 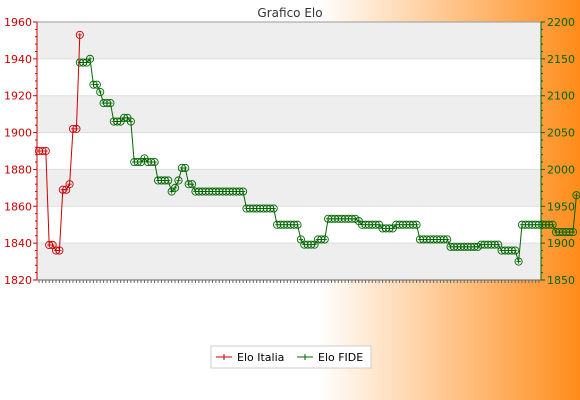 What do you see at coordinates (561, 206) in the screenshot?
I see `right-axis-tick-label: 1950` at bounding box center [561, 206].